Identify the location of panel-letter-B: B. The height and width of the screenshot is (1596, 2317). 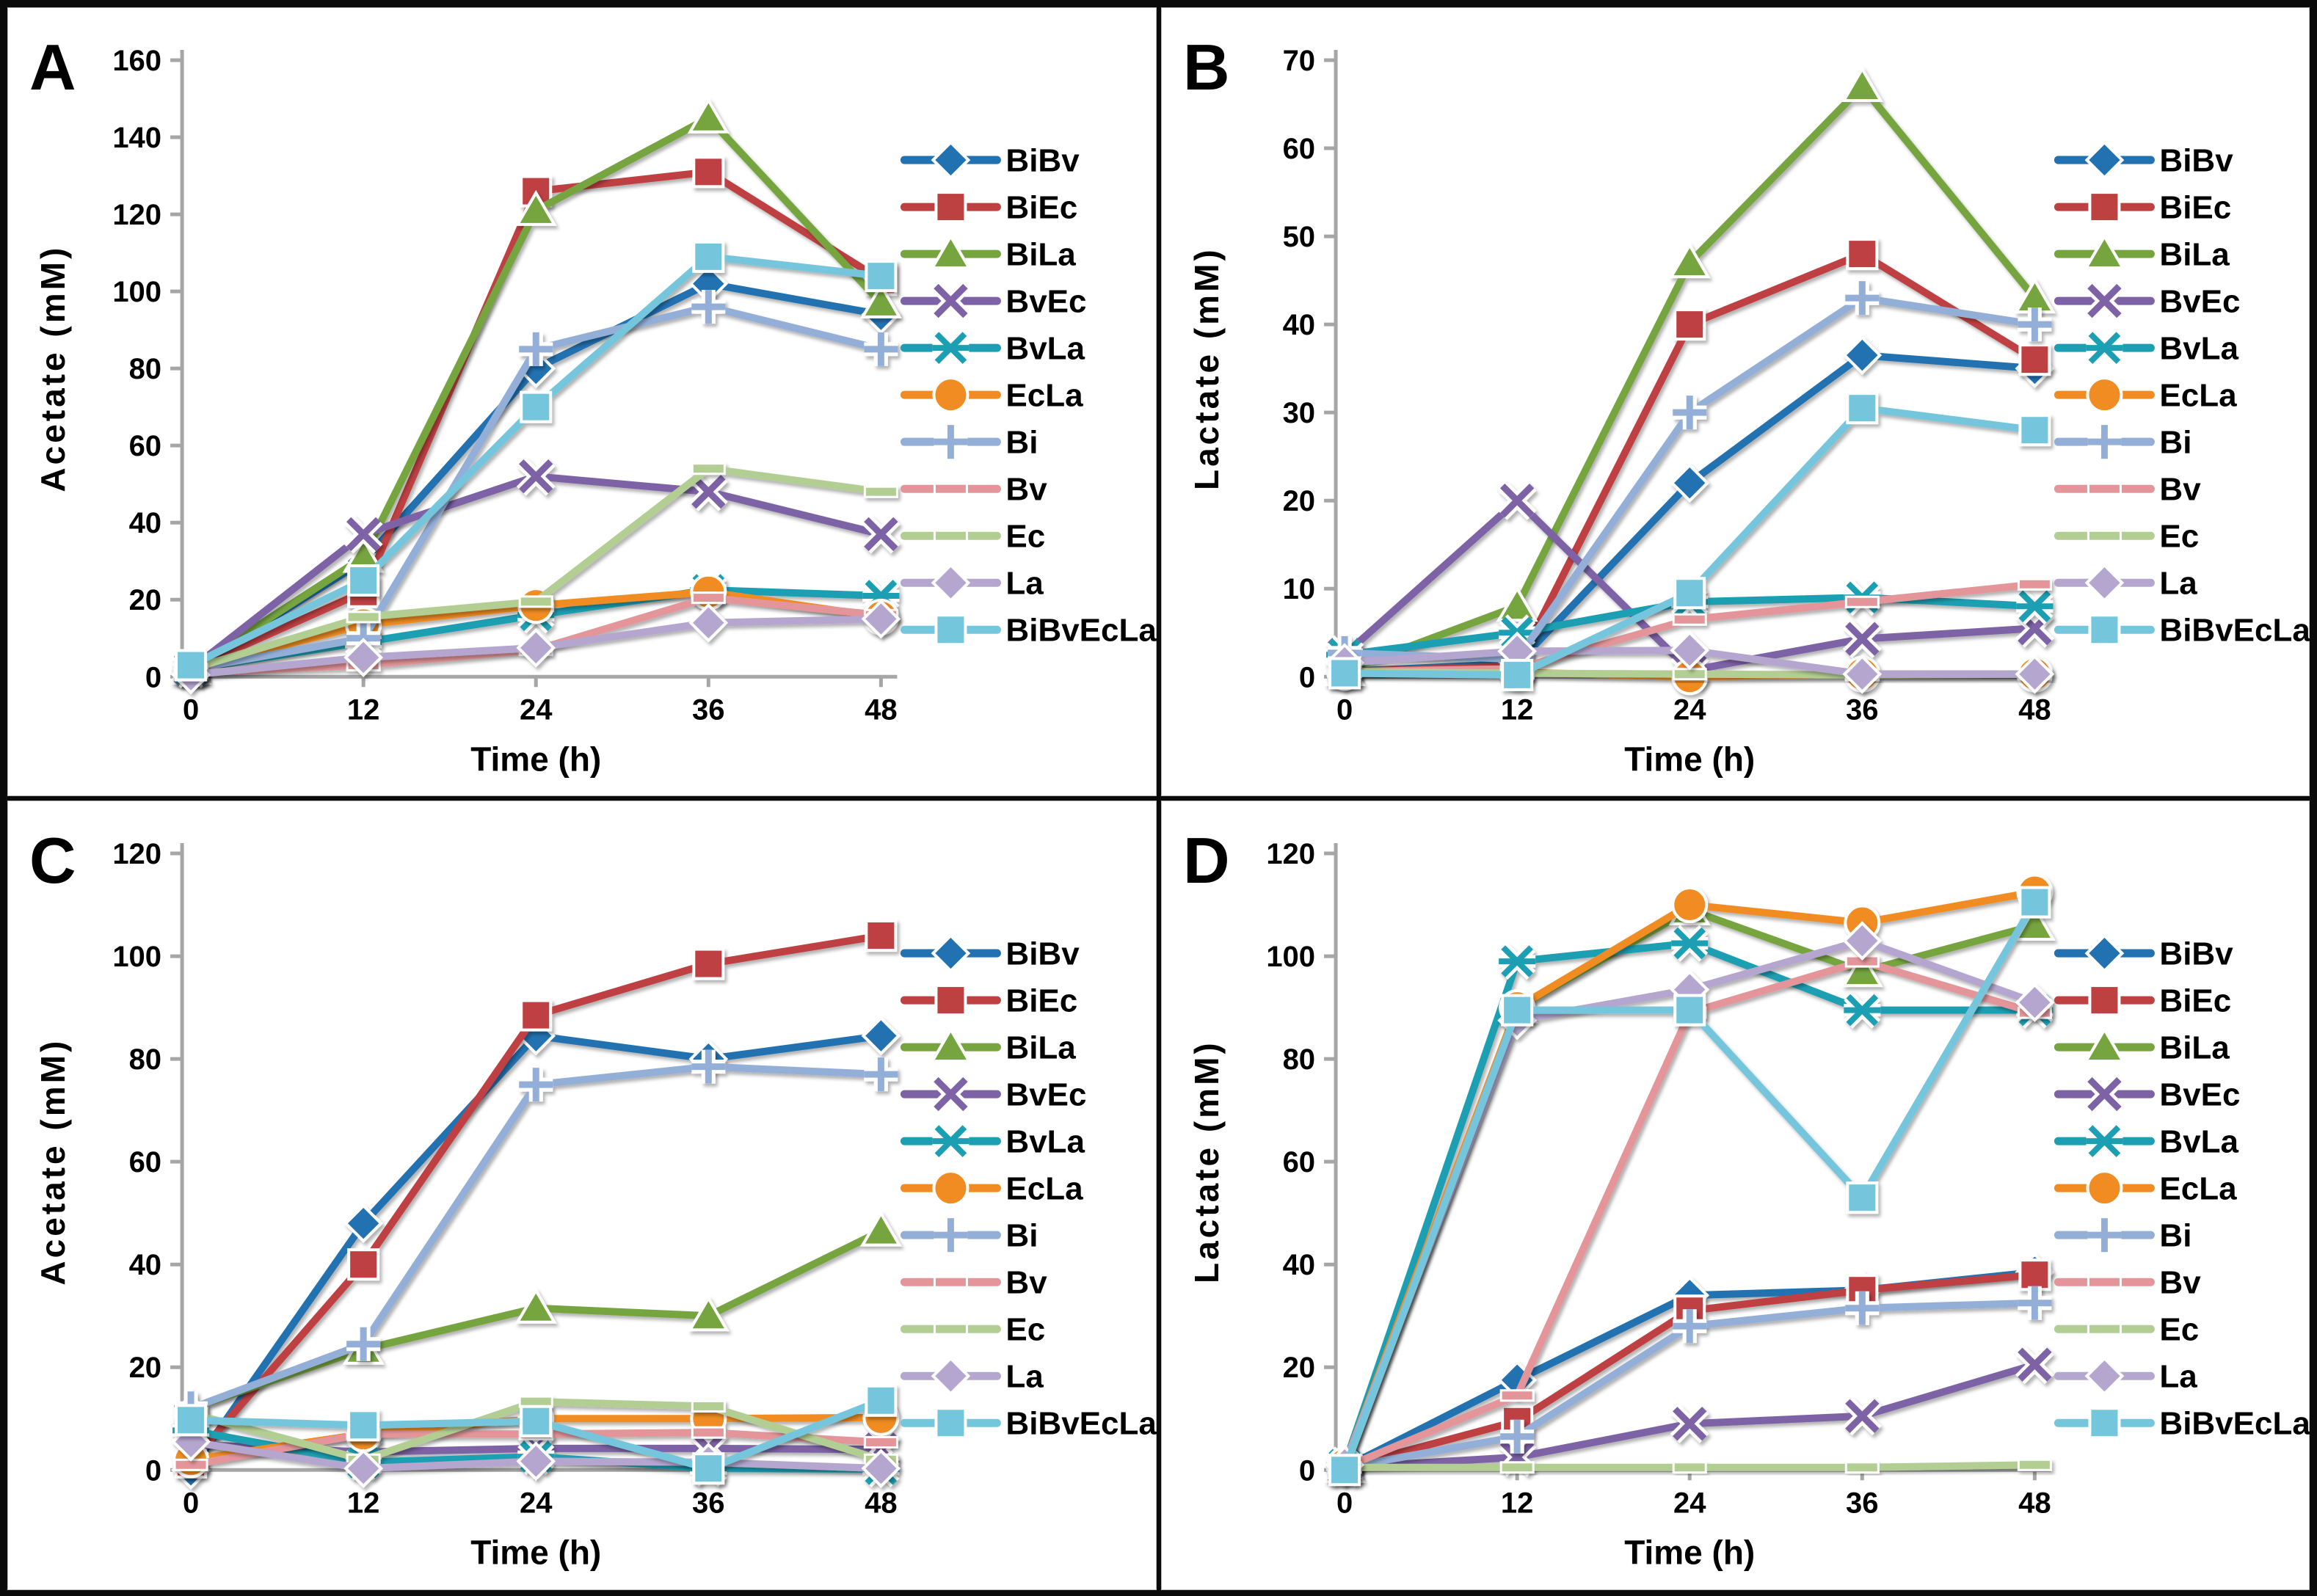
(1206, 67).